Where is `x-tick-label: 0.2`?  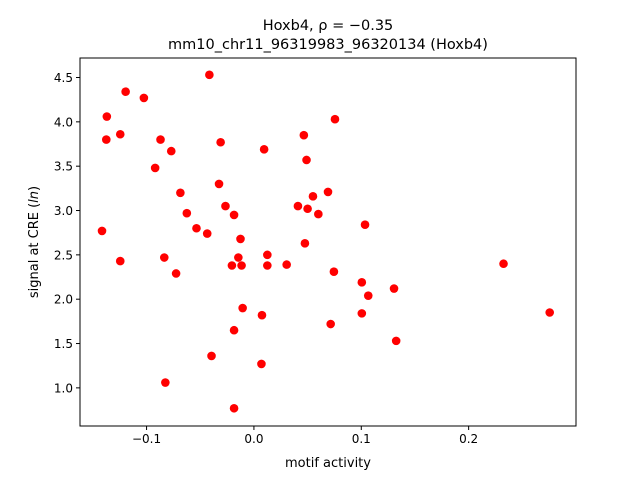 x-tick-label: 0.2 is located at coordinates (468, 439).